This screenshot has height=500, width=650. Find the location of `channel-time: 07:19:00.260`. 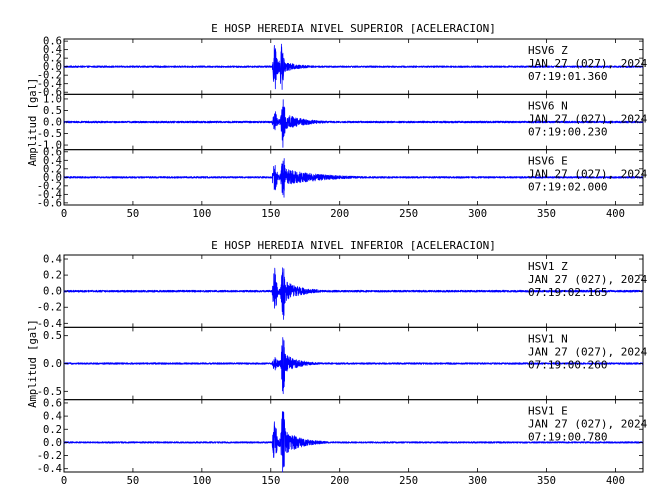

channel-time: 07:19:00.260 is located at coordinates (567, 364).